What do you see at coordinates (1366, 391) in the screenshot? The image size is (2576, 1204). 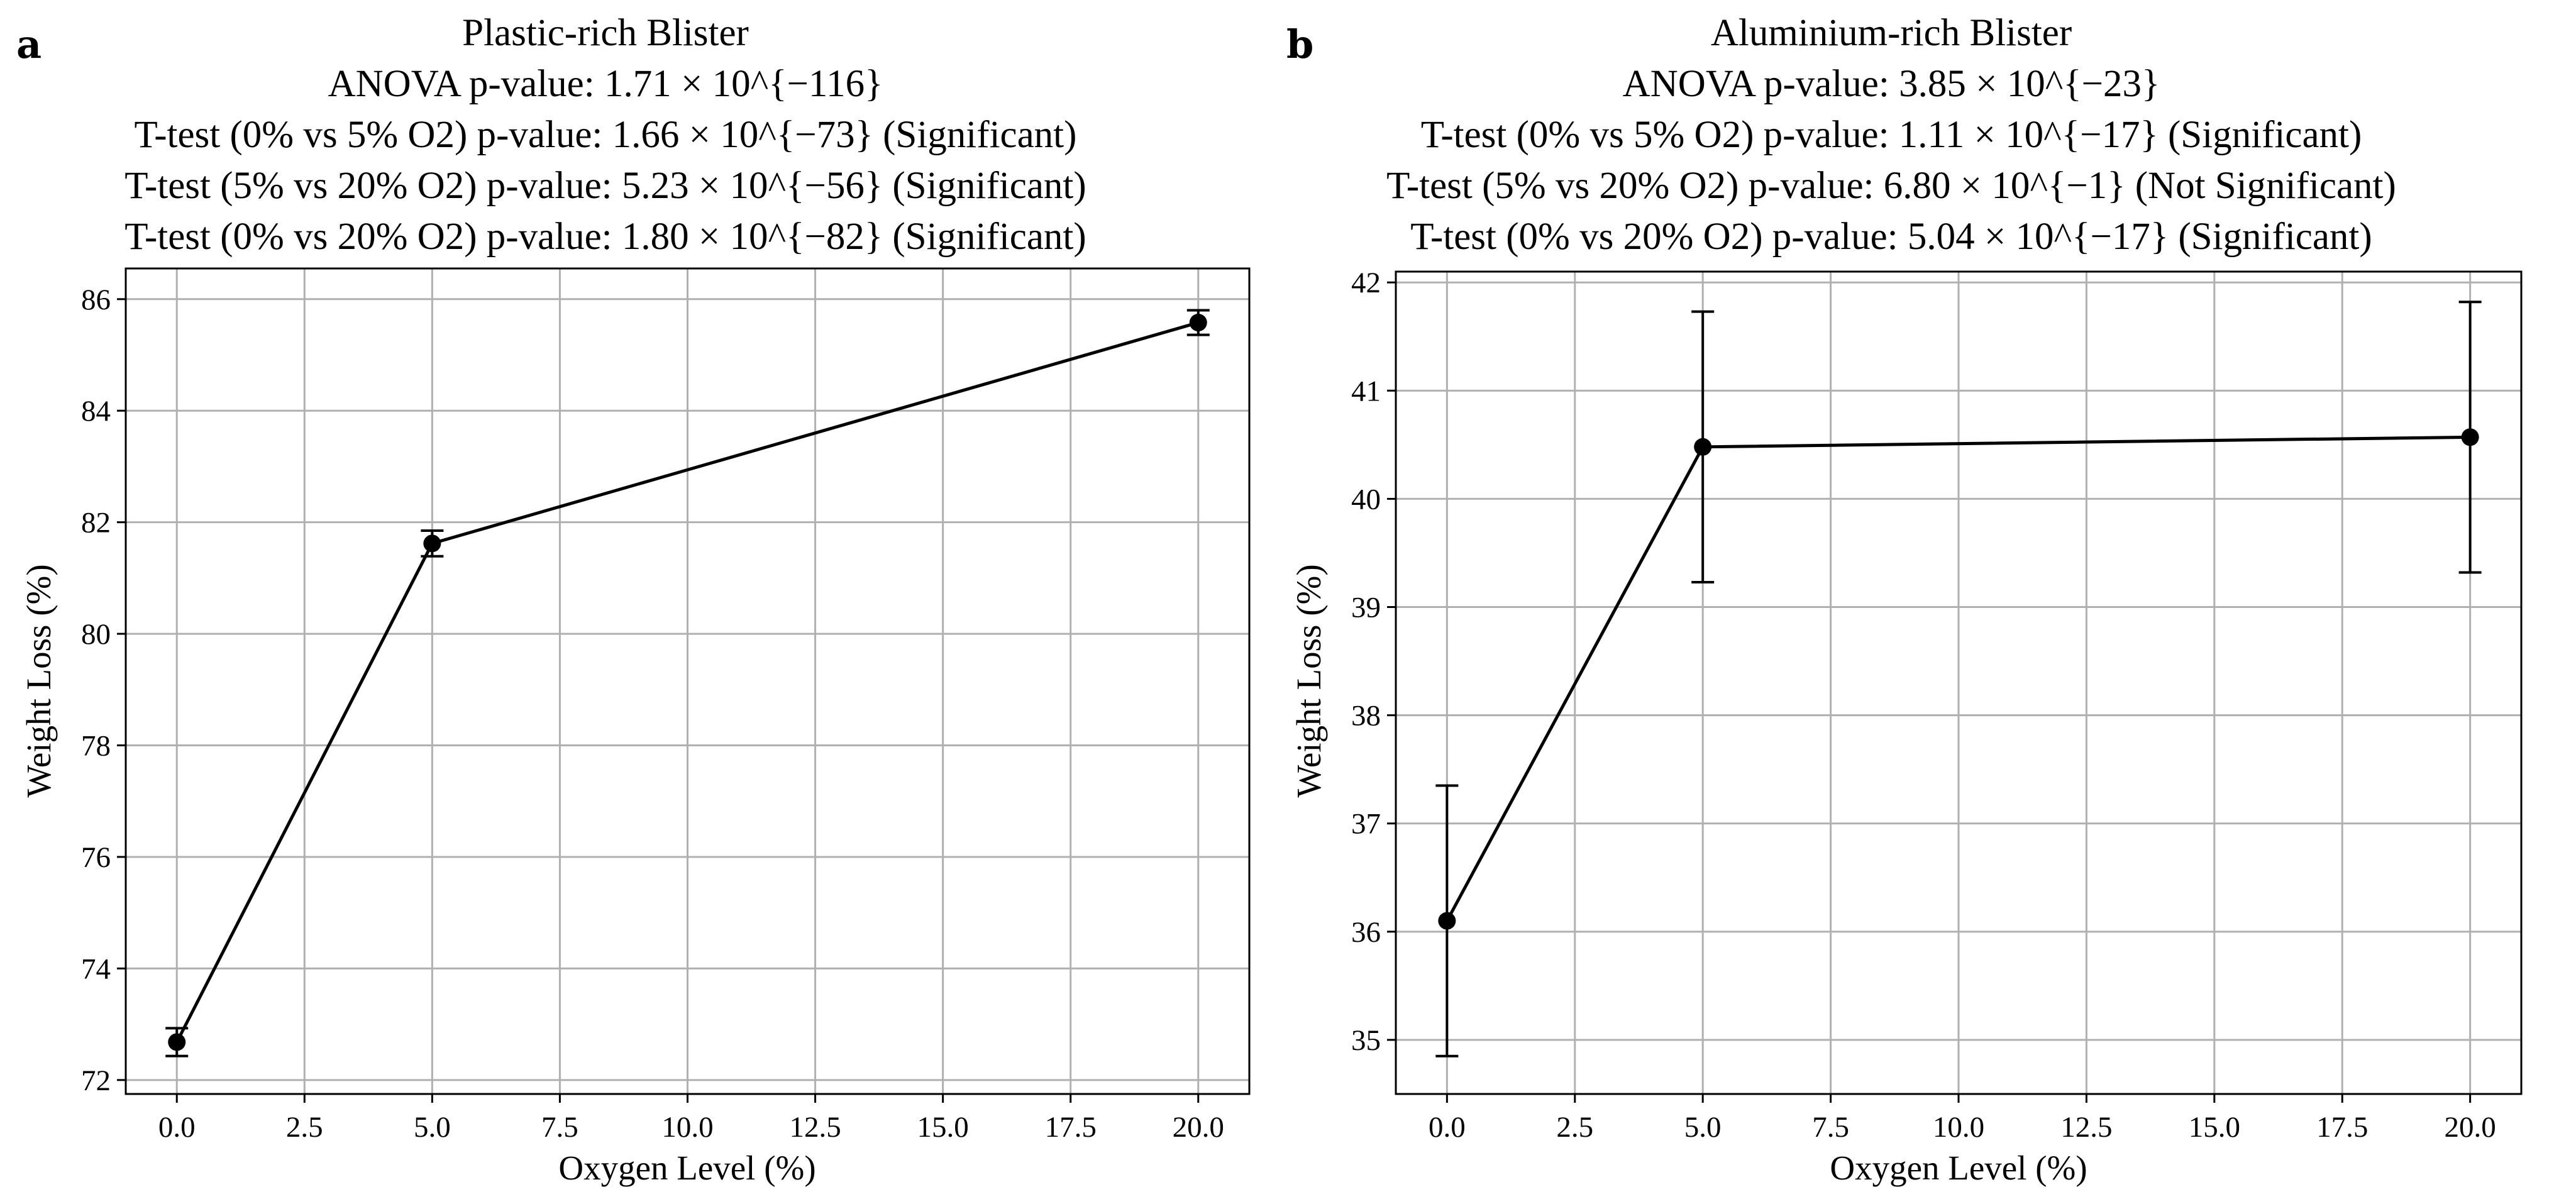 I see `panel-b-y-tick-label: 41` at bounding box center [1366, 391].